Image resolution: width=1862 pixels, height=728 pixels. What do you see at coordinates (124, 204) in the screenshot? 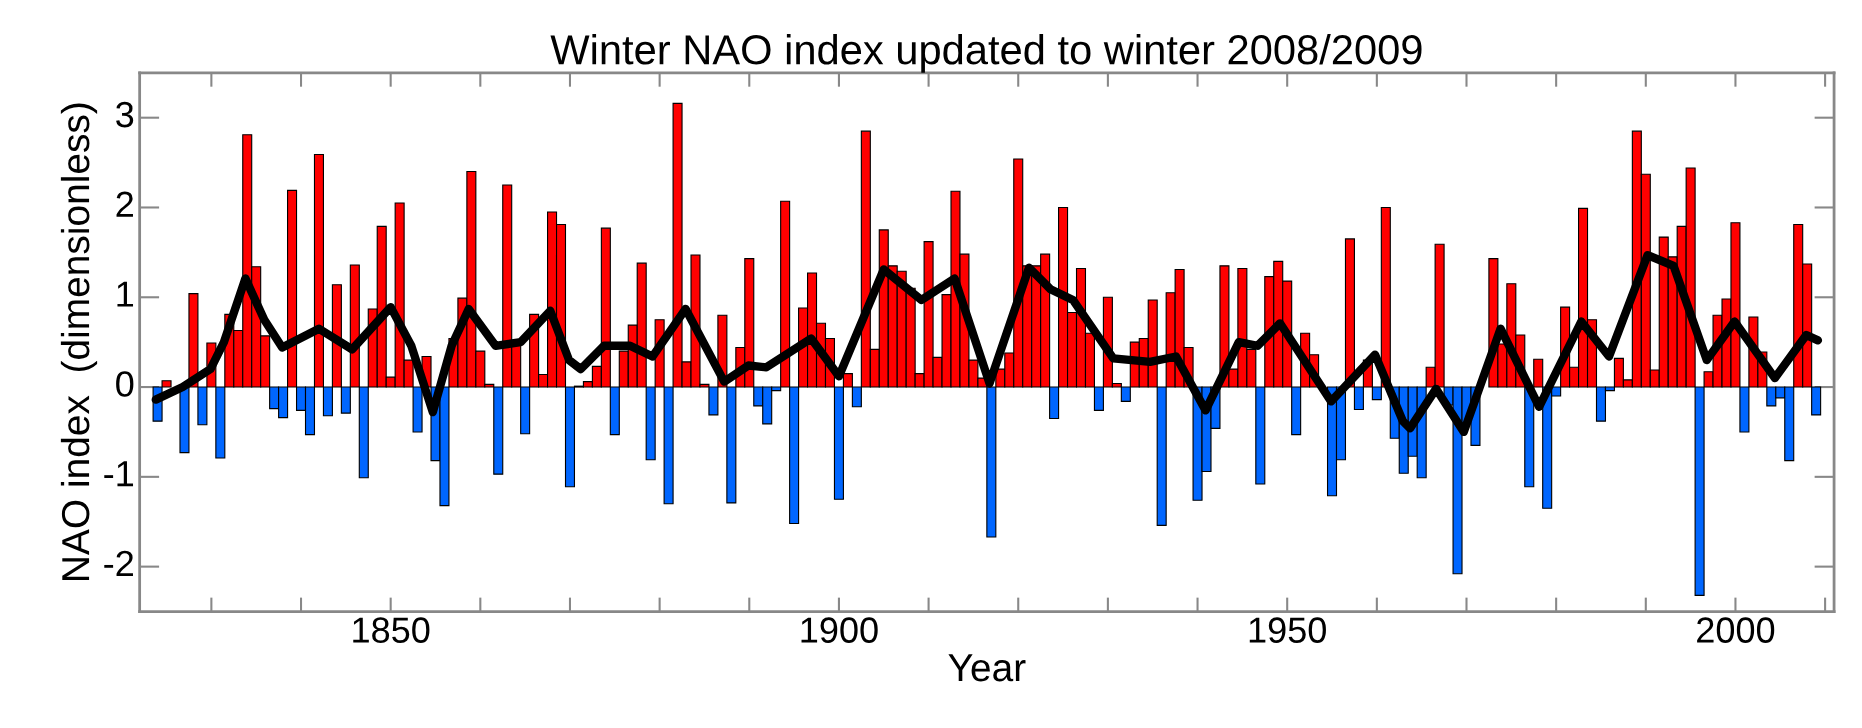
I see `y-tick-label: 2` at bounding box center [124, 204].